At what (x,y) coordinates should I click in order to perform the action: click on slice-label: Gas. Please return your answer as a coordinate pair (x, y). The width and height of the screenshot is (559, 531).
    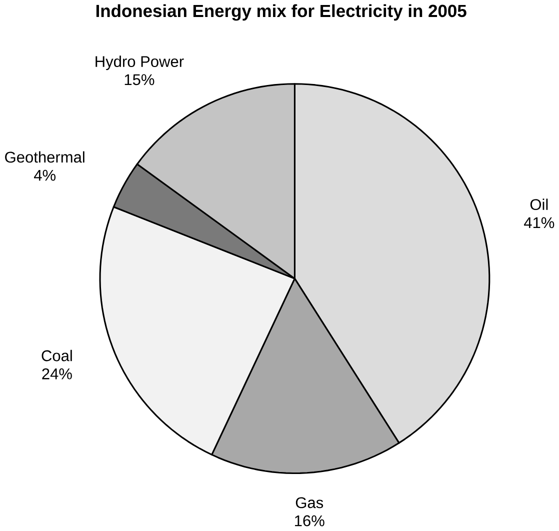
    Looking at the image, I should click on (310, 502).